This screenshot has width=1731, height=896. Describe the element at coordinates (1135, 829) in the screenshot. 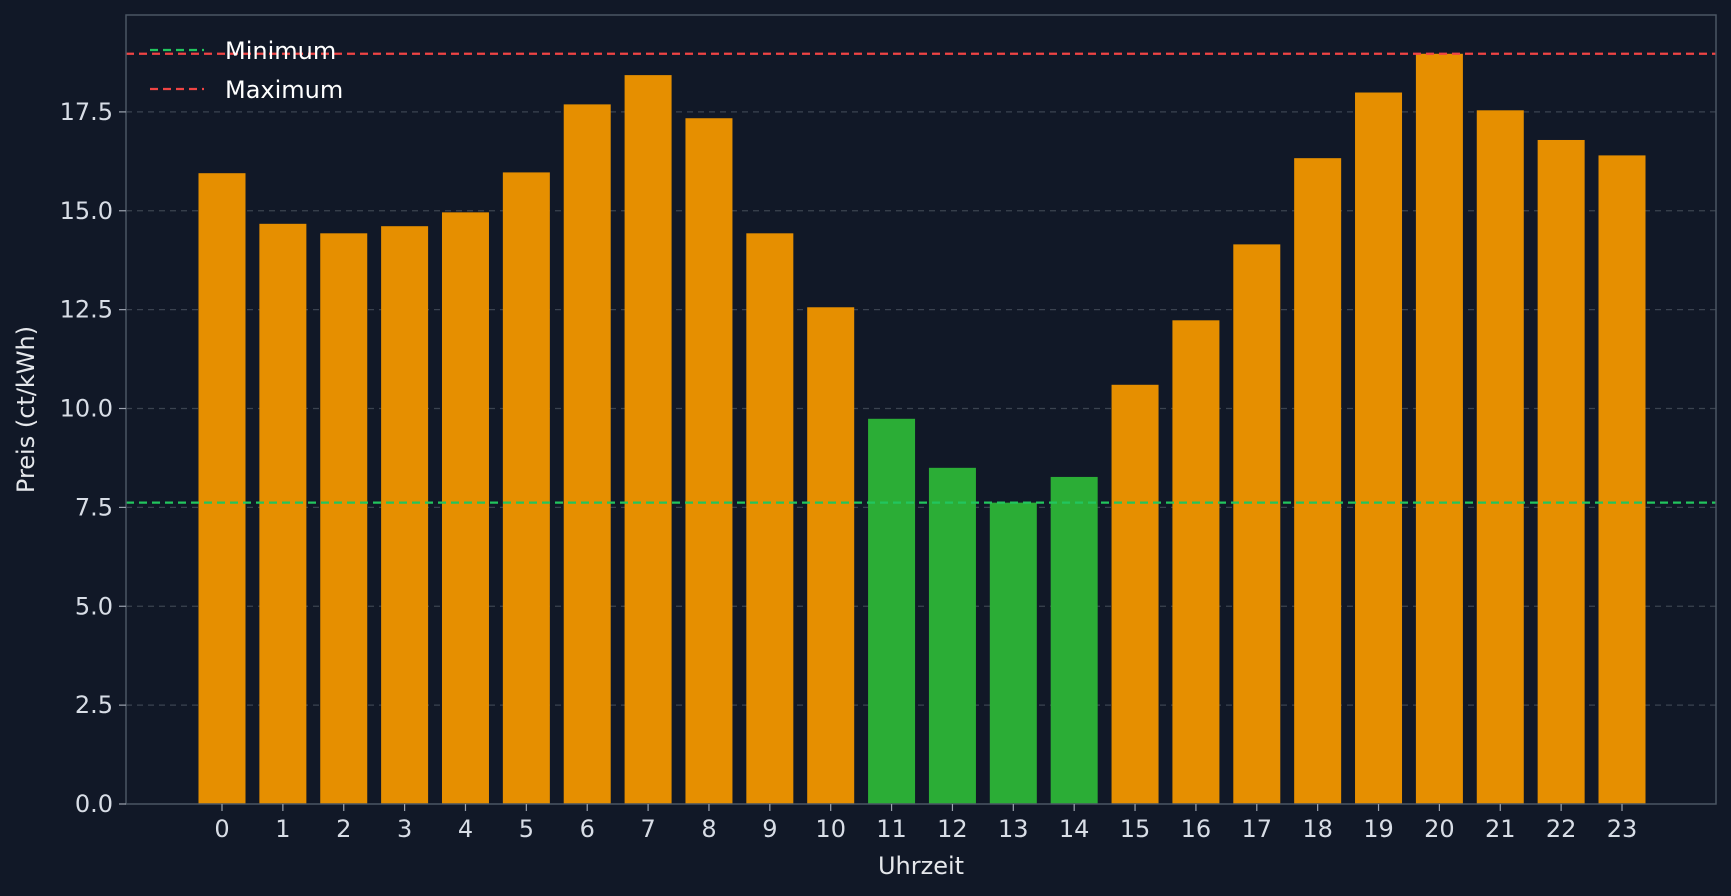

I see `x-tick-label: 15` at that location.